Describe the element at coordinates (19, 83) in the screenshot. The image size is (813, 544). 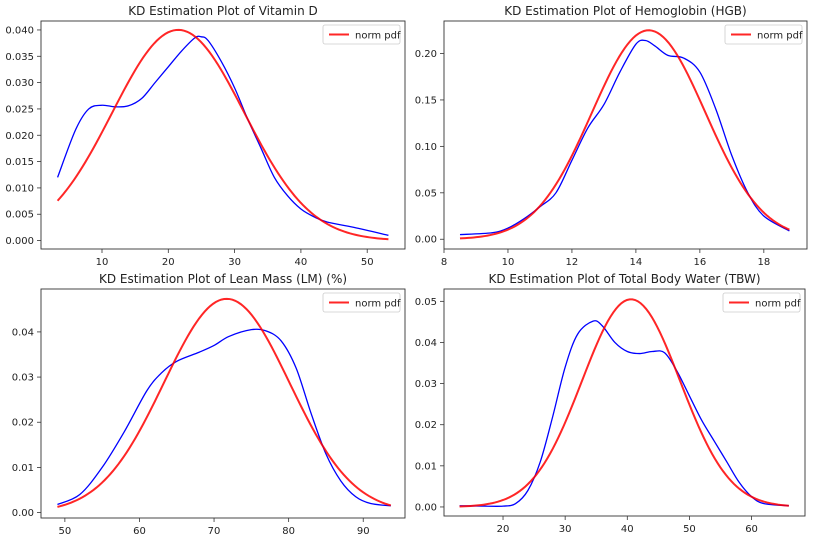
I see `y-tick-label: 0.030` at that location.